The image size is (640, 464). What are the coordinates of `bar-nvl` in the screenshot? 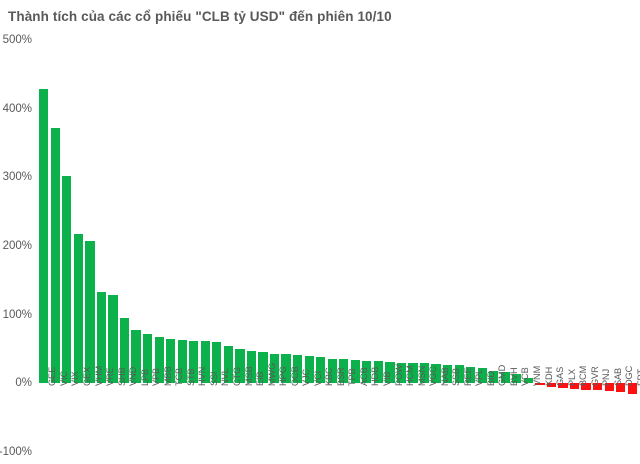 It's located at (217, 363).